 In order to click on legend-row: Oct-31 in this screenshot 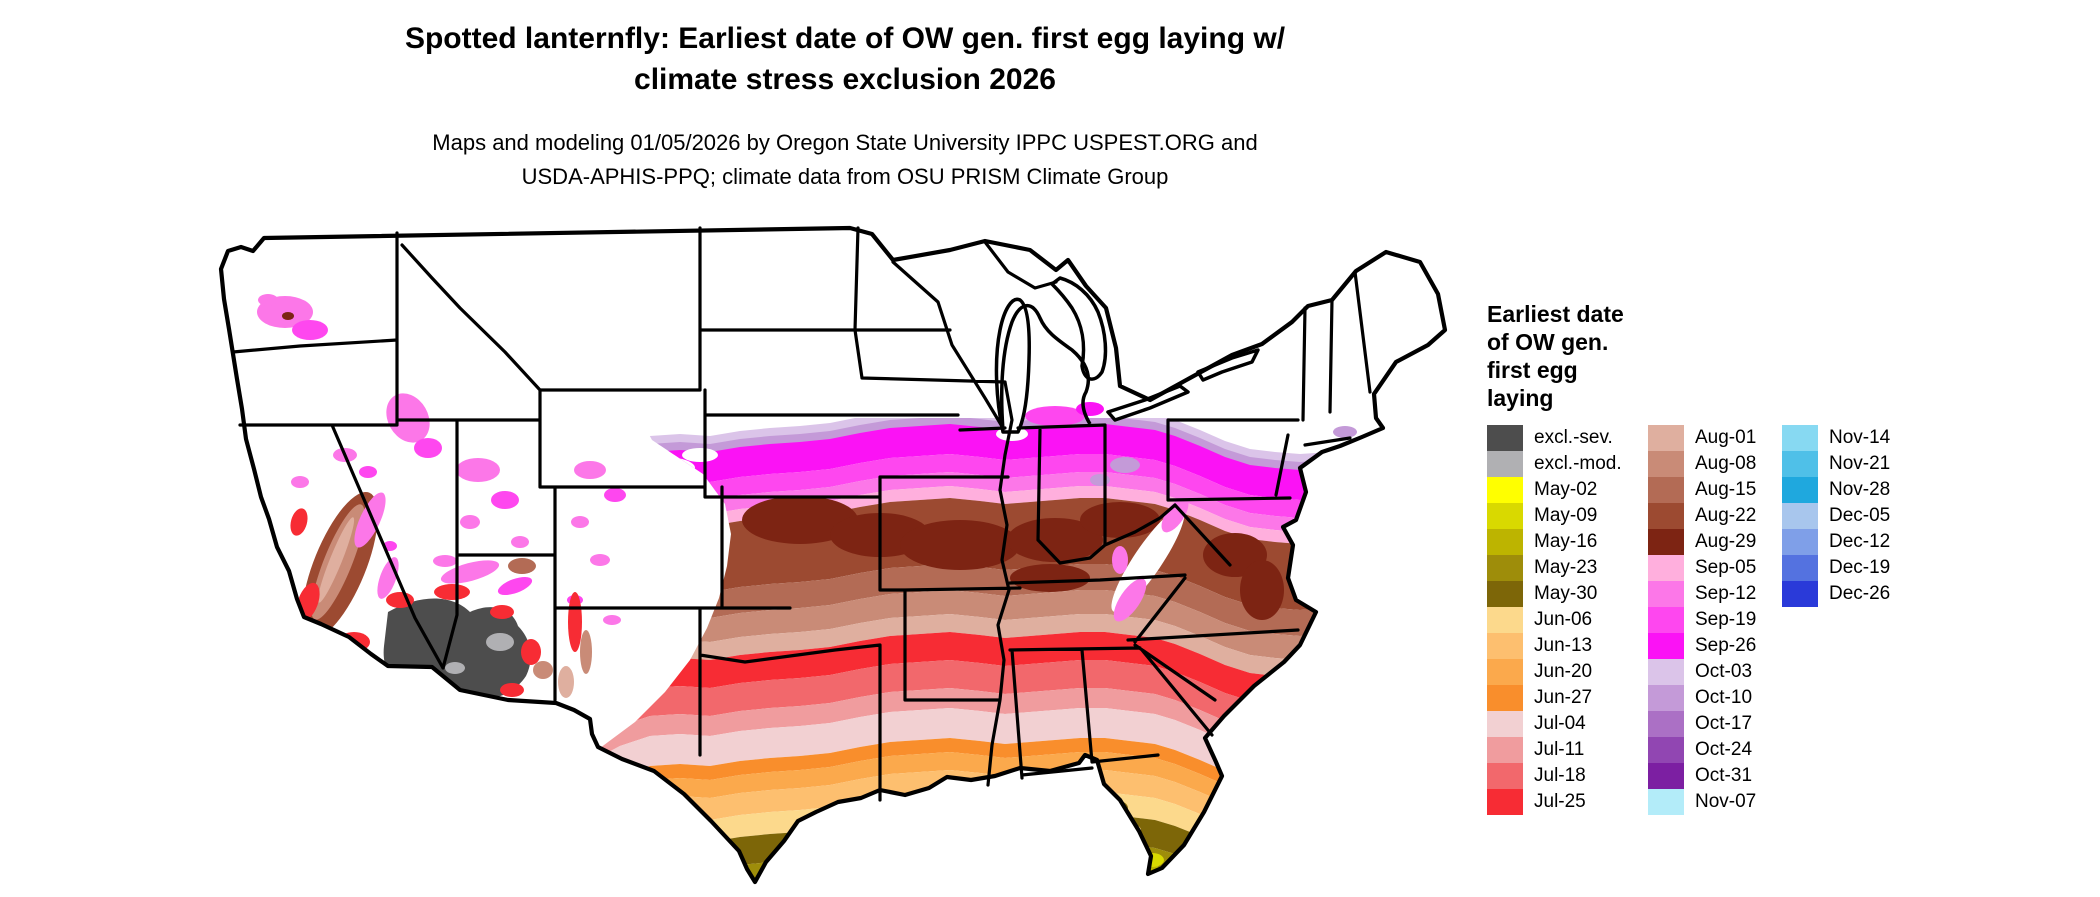, I will do `click(1702, 776)`.